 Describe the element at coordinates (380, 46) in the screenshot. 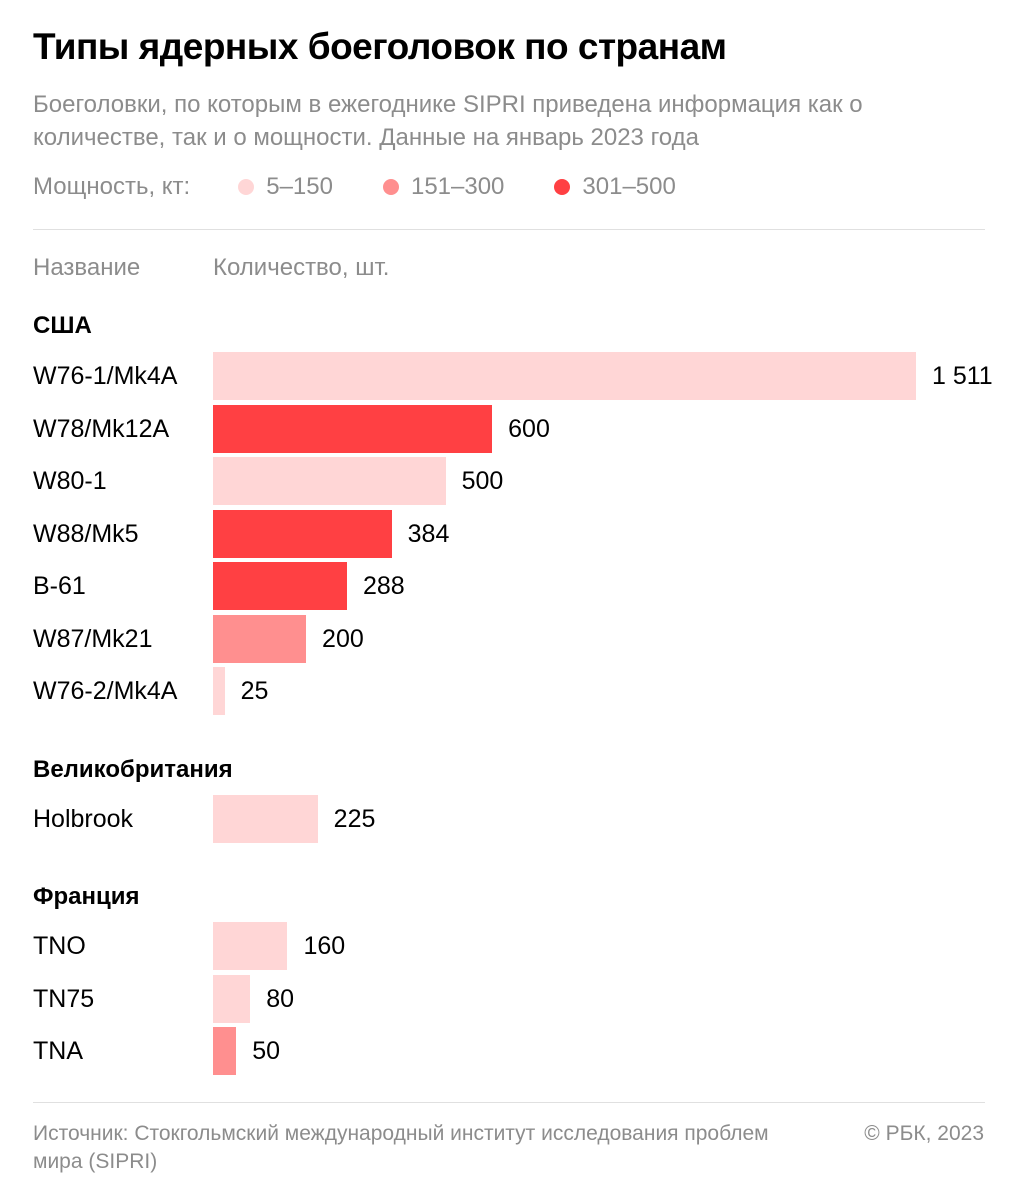

I see `chart-title: Типы ядерных боеголовок по странам` at that location.